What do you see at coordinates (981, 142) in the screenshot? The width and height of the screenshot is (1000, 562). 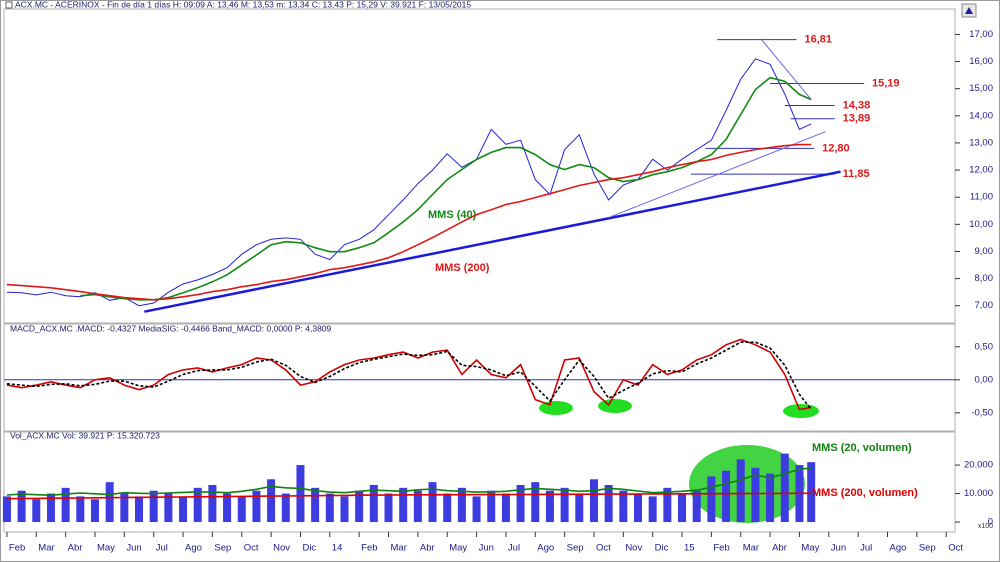 I see `y-tick-label: 13,00` at bounding box center [981, 142].